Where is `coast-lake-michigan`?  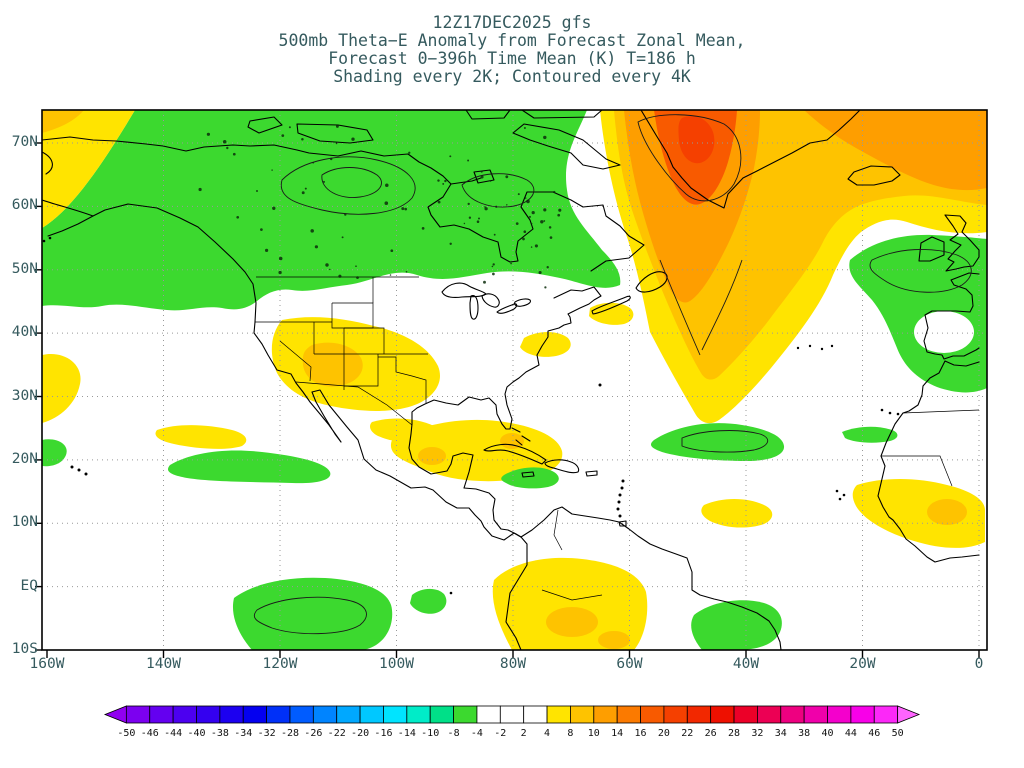
coast-lake-michigan is located at coordinates (474, 307).